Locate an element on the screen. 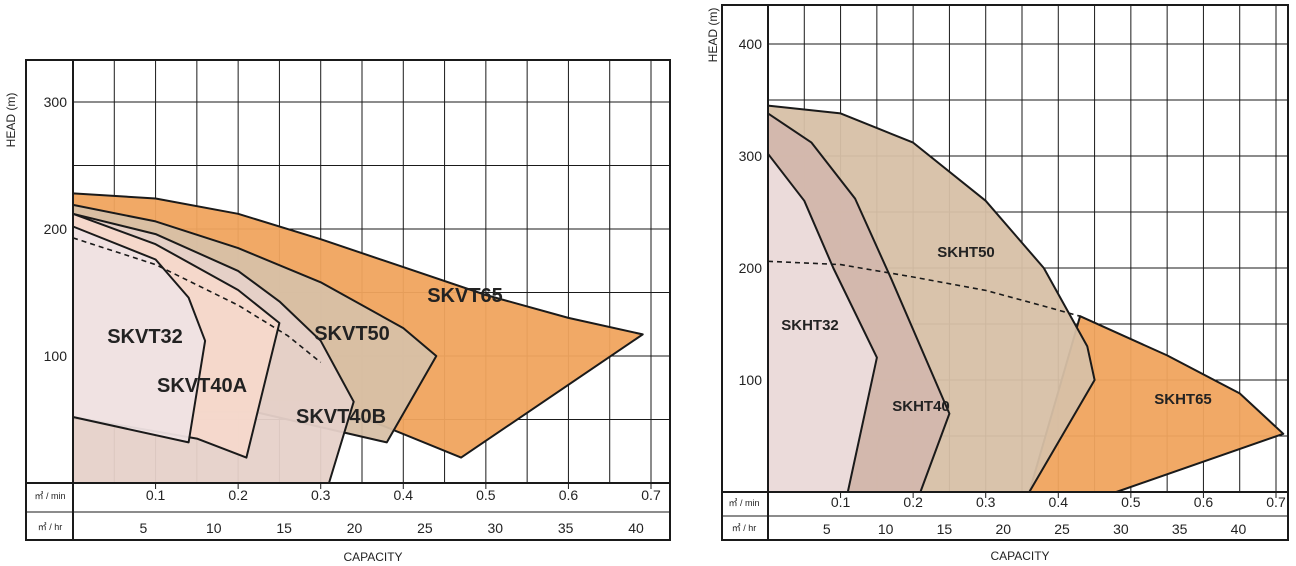 The image size is (1296, 566). y-tick-label: 400 is located at coordinates (751, 44).